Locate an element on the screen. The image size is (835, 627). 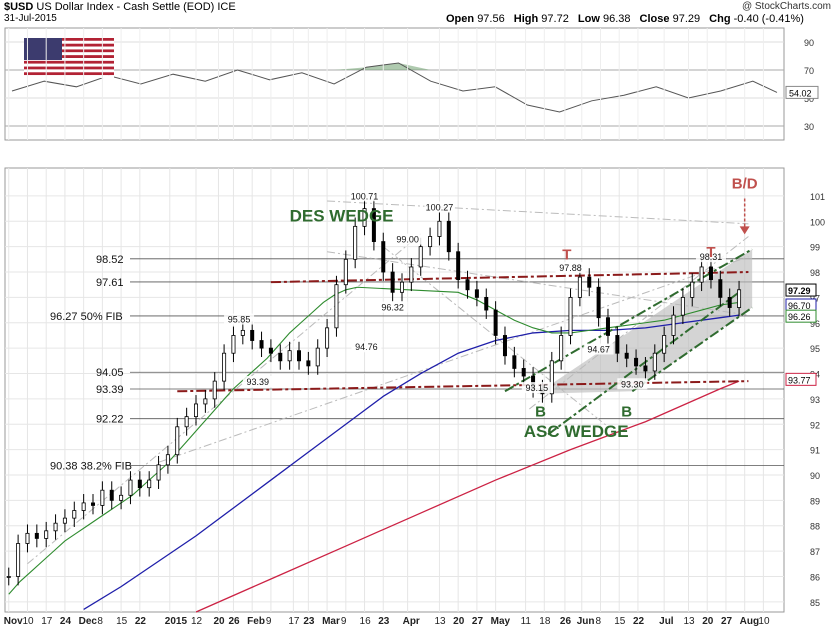
pattern-label: ASC WEDGE is located at coordinates (576, 431).